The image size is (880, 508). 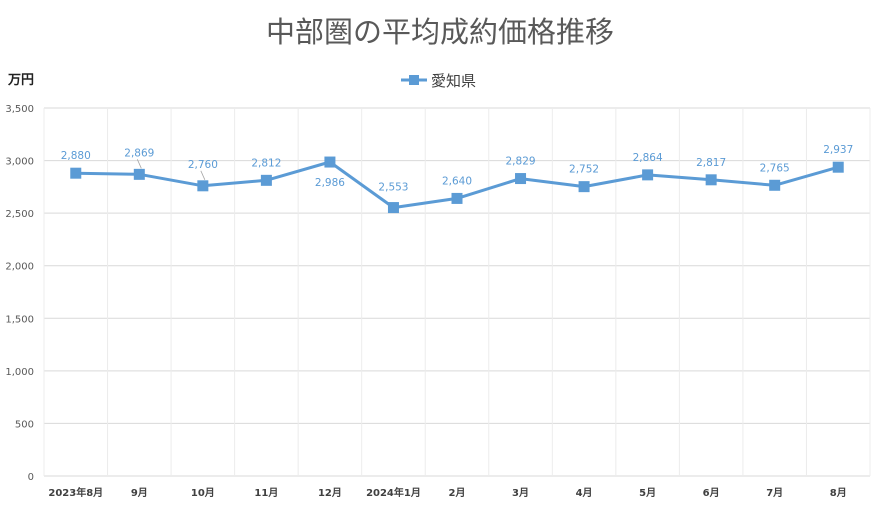 What do you see at coordinates (520, 493) in the screenshot?
I see `x-tick-label: 3月` at bounding box center [520, 493].